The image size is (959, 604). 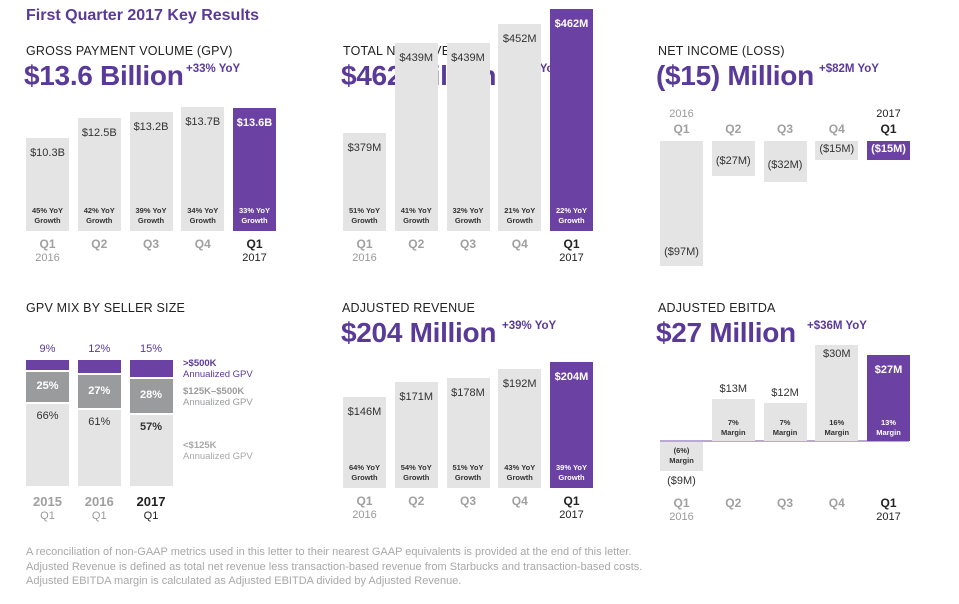 I want to click on bar-value-label: $171M, so click(x=416, y=396).